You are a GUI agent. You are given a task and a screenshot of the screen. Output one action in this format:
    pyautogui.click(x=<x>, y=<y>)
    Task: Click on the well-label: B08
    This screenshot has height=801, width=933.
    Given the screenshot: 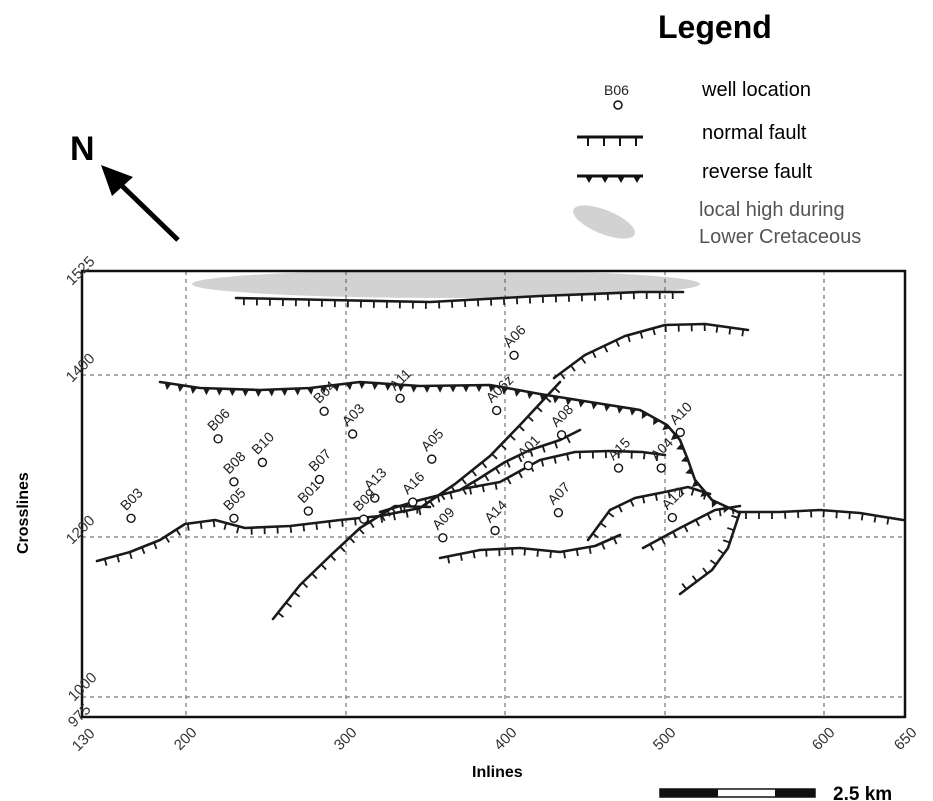 What is the action you would take?
    pyautogui.click(x=234, y=462)
    